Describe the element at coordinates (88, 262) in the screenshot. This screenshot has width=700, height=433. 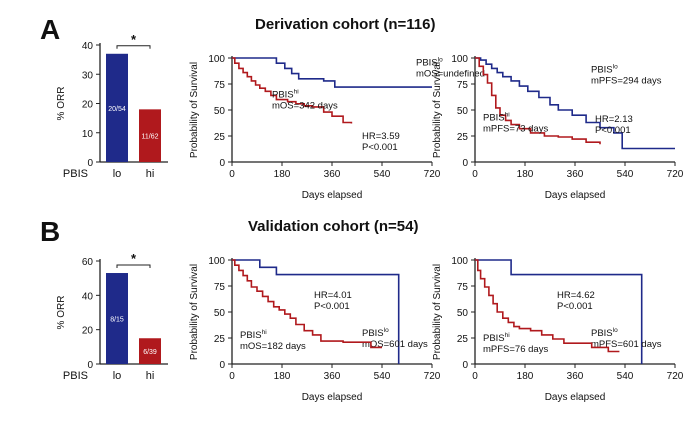
I see `y-tick-label: 60` at that location.